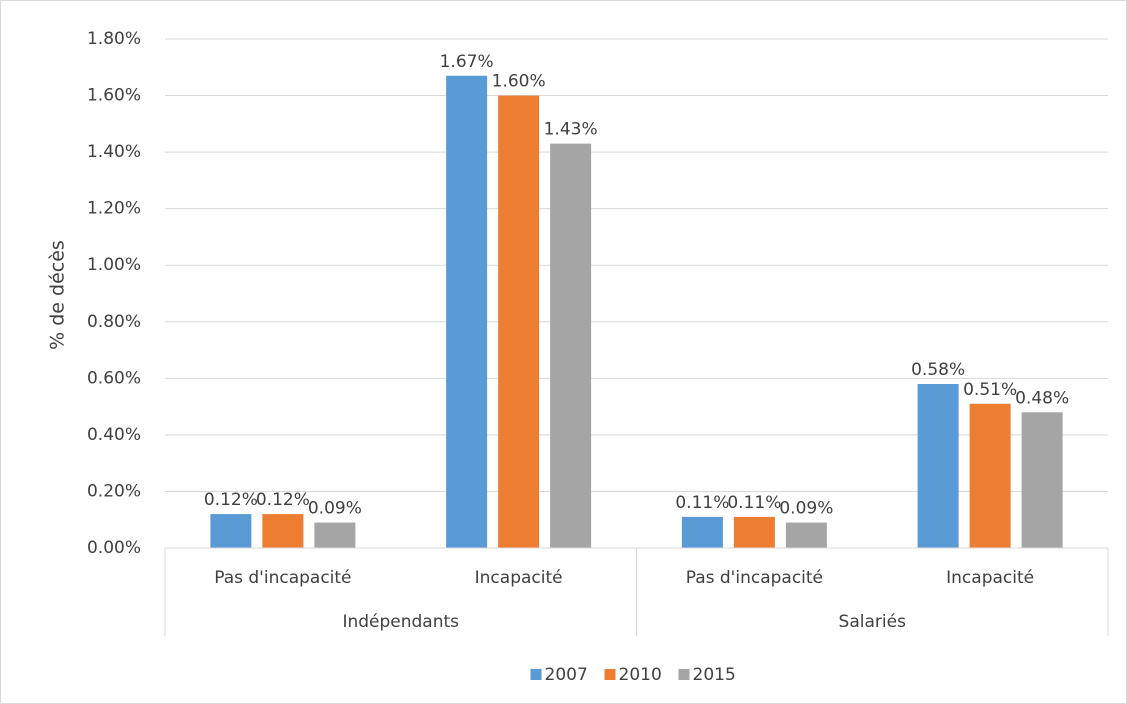  What do you see at coordinates (114, 209) in the screenshot?
I see `y-tick-label: 1.20%` at bounding box center [114, 209].